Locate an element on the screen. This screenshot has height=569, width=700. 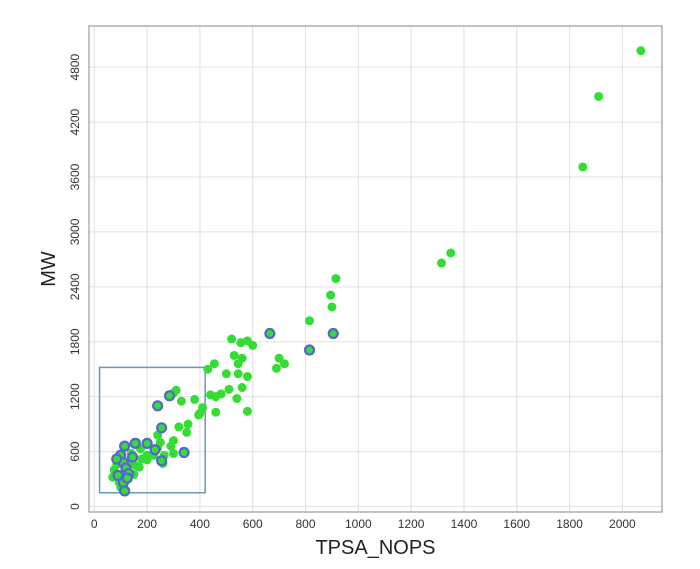
x-tick-label: 1800 is located at coordinates (569, 524).